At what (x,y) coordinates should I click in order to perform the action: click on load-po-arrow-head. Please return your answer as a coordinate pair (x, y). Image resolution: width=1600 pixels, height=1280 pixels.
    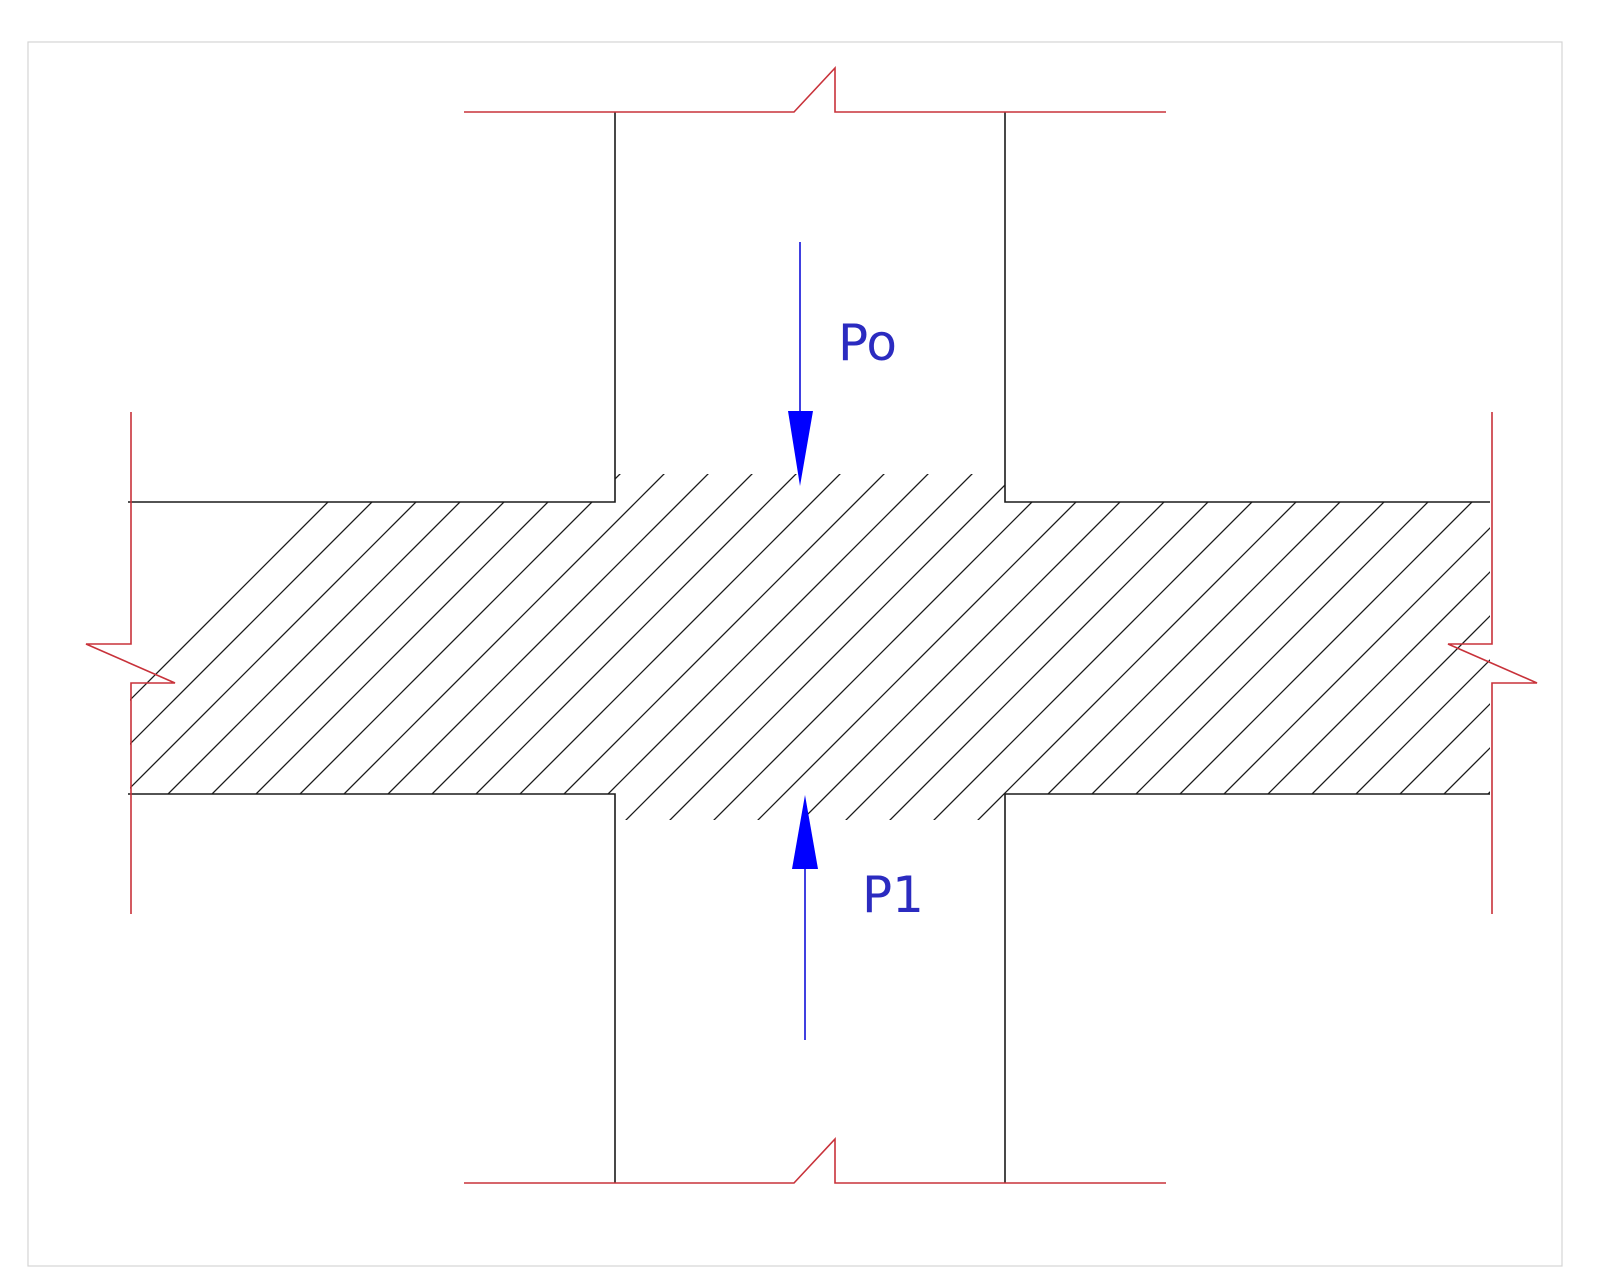
    Looking at the image, I should click on (800, 448).